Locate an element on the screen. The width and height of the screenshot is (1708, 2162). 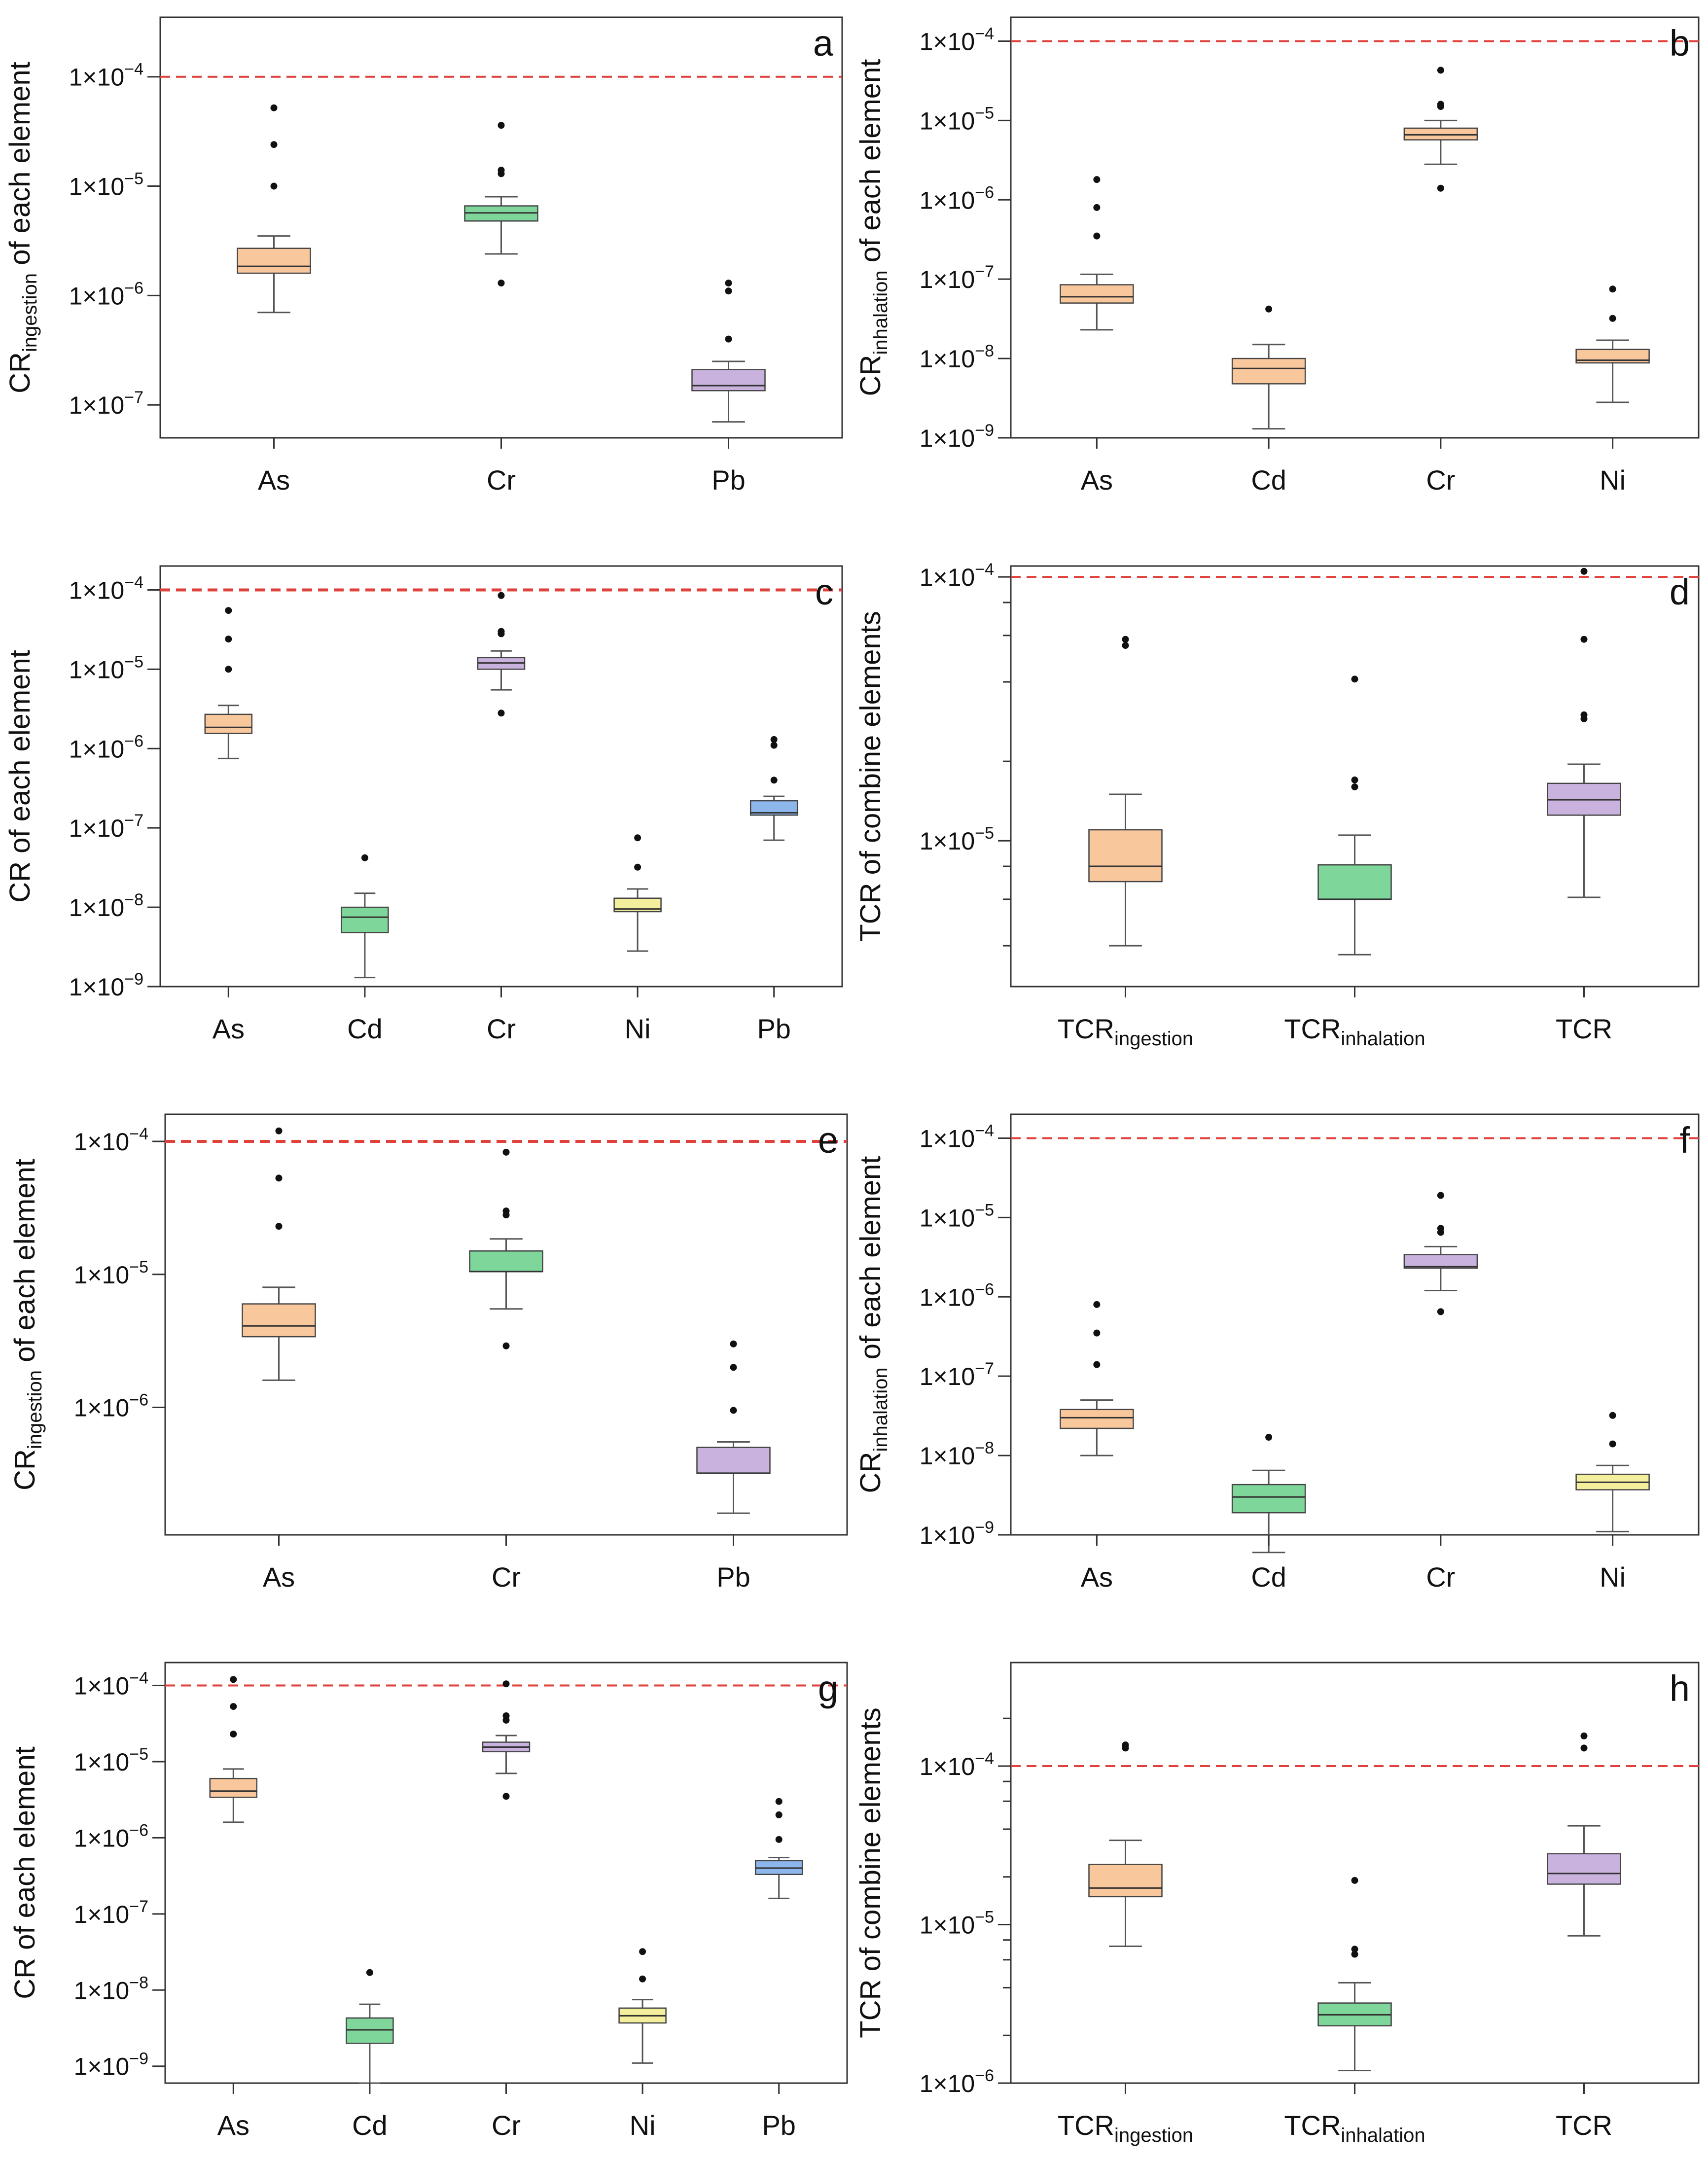
x-tick-label-sub: inhalation is located at coordinates (1383, 1039).